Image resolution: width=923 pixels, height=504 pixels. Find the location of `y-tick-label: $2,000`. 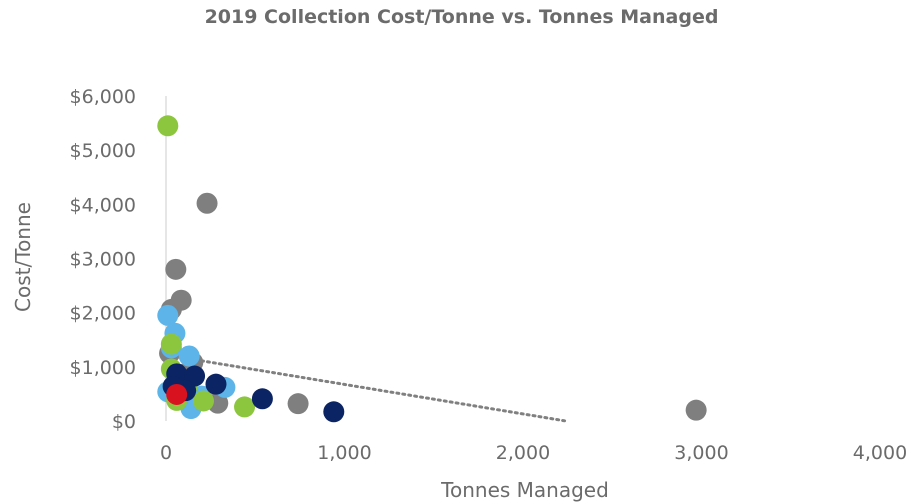

y-tick-label: $2,000 is located at coordinates (103, 314).